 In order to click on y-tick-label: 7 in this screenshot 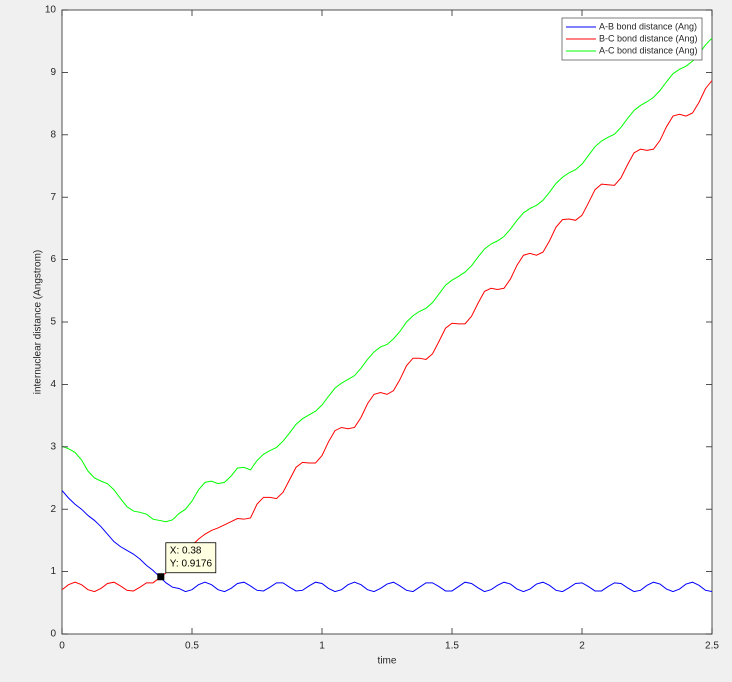, I will do `click(53, 197)`.